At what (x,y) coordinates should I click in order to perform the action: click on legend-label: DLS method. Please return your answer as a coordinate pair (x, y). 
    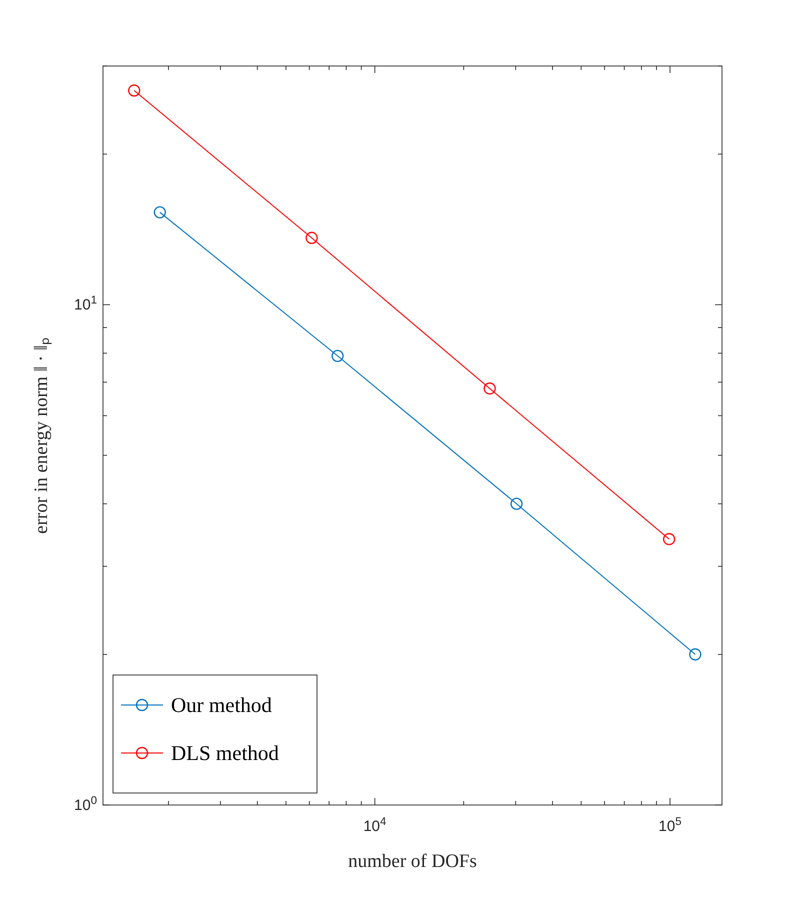
    Looking at the image, I should click on (225, 753).